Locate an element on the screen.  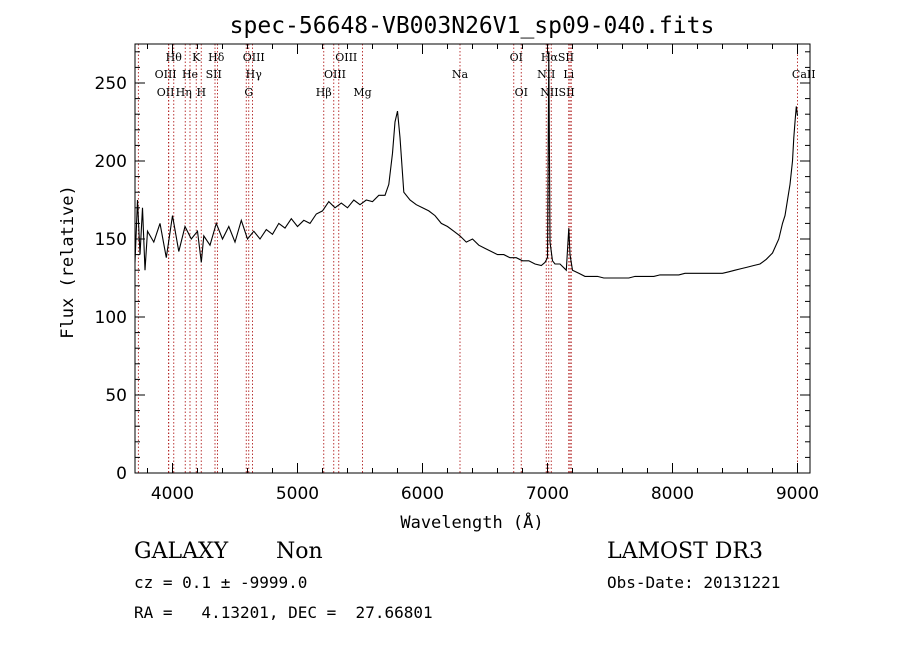
redshift-cz: cz = 0.1 ± -9999.0 is located at coordinates (221, 582).